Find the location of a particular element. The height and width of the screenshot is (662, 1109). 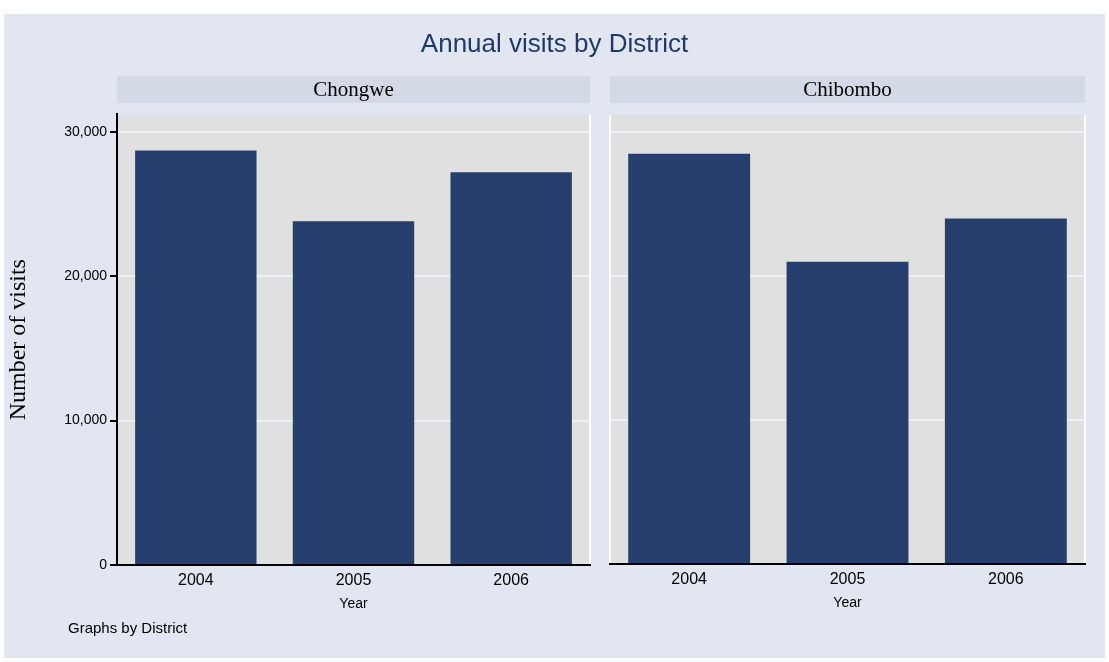

text: Graphs by District is located at coordinates (128, 627).